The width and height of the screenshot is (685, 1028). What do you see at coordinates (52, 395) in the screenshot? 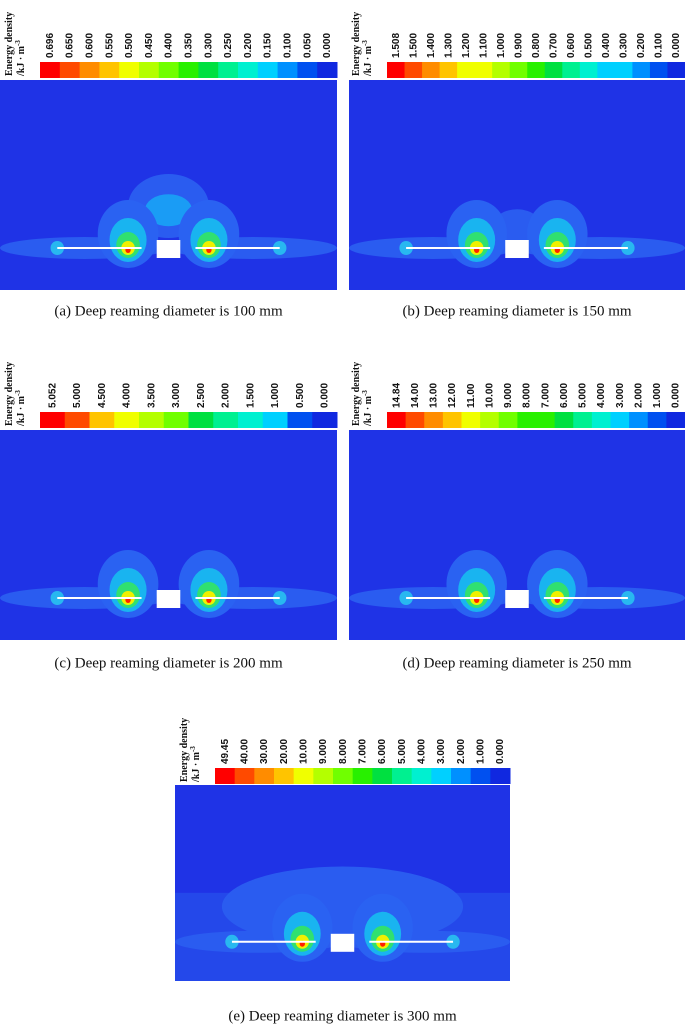
I see `legend-level: 5.052` at bounding box center [52, 395].